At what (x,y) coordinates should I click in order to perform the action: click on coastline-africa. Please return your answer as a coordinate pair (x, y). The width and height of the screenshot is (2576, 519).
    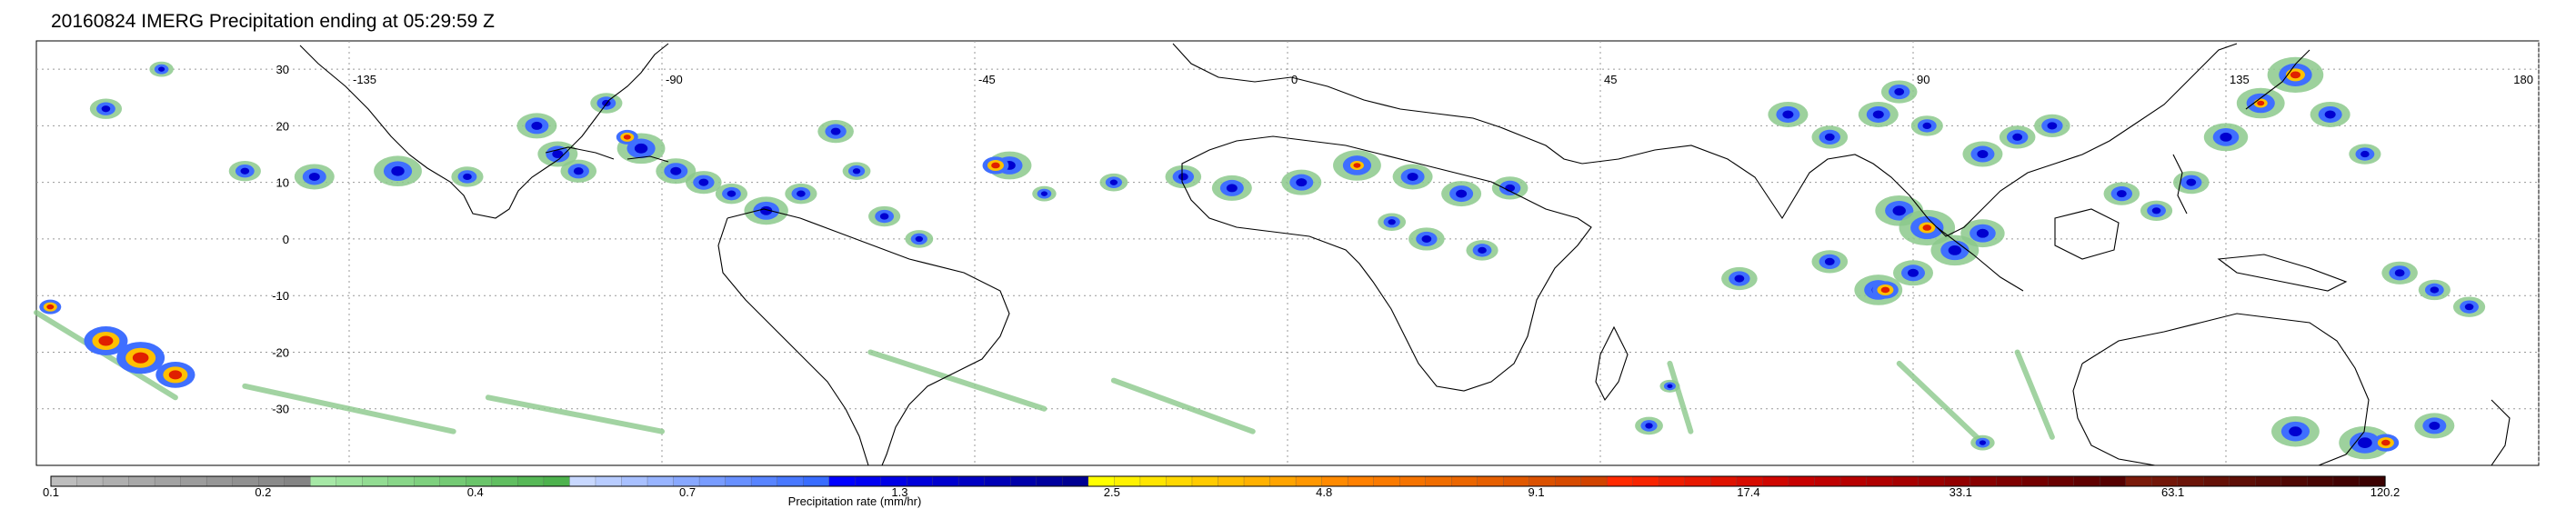
    Looking at the image, I should click on (1386, 263).